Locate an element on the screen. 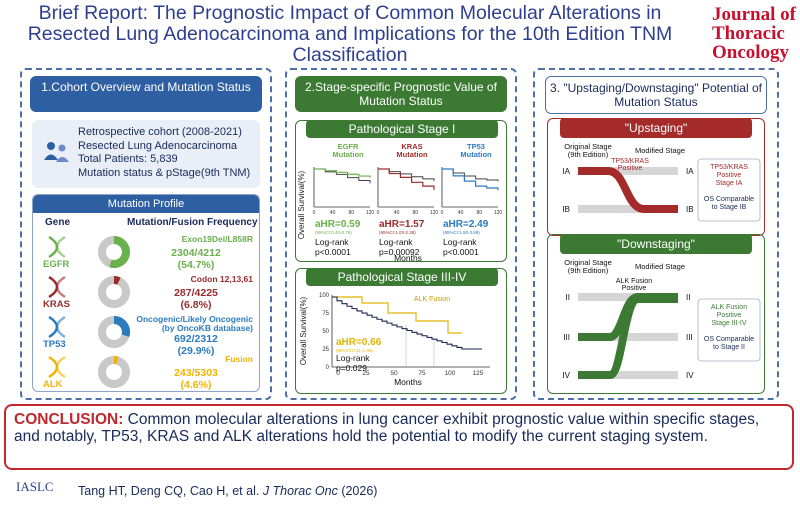 The image size is (800, 508). down-stage-right: II is located at coordinates (688, 297).